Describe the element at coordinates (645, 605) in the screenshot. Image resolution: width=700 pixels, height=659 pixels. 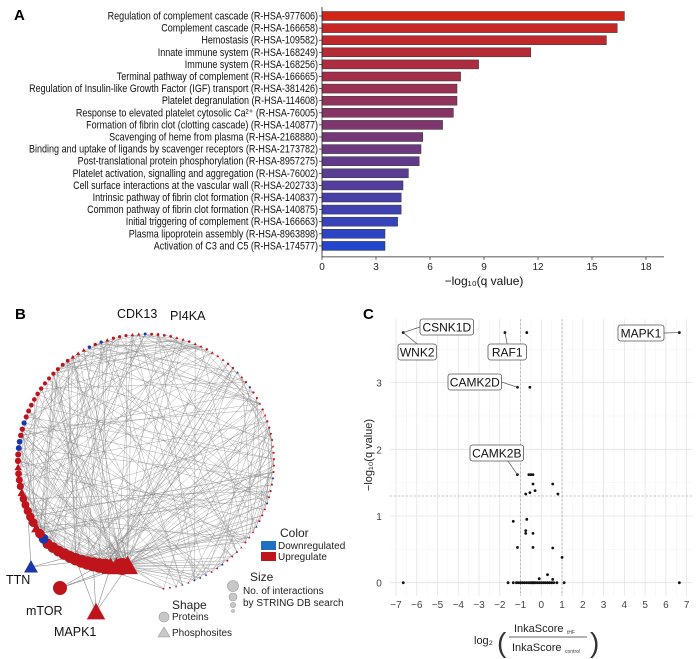
I see `x-tick-label: 5` at that location.